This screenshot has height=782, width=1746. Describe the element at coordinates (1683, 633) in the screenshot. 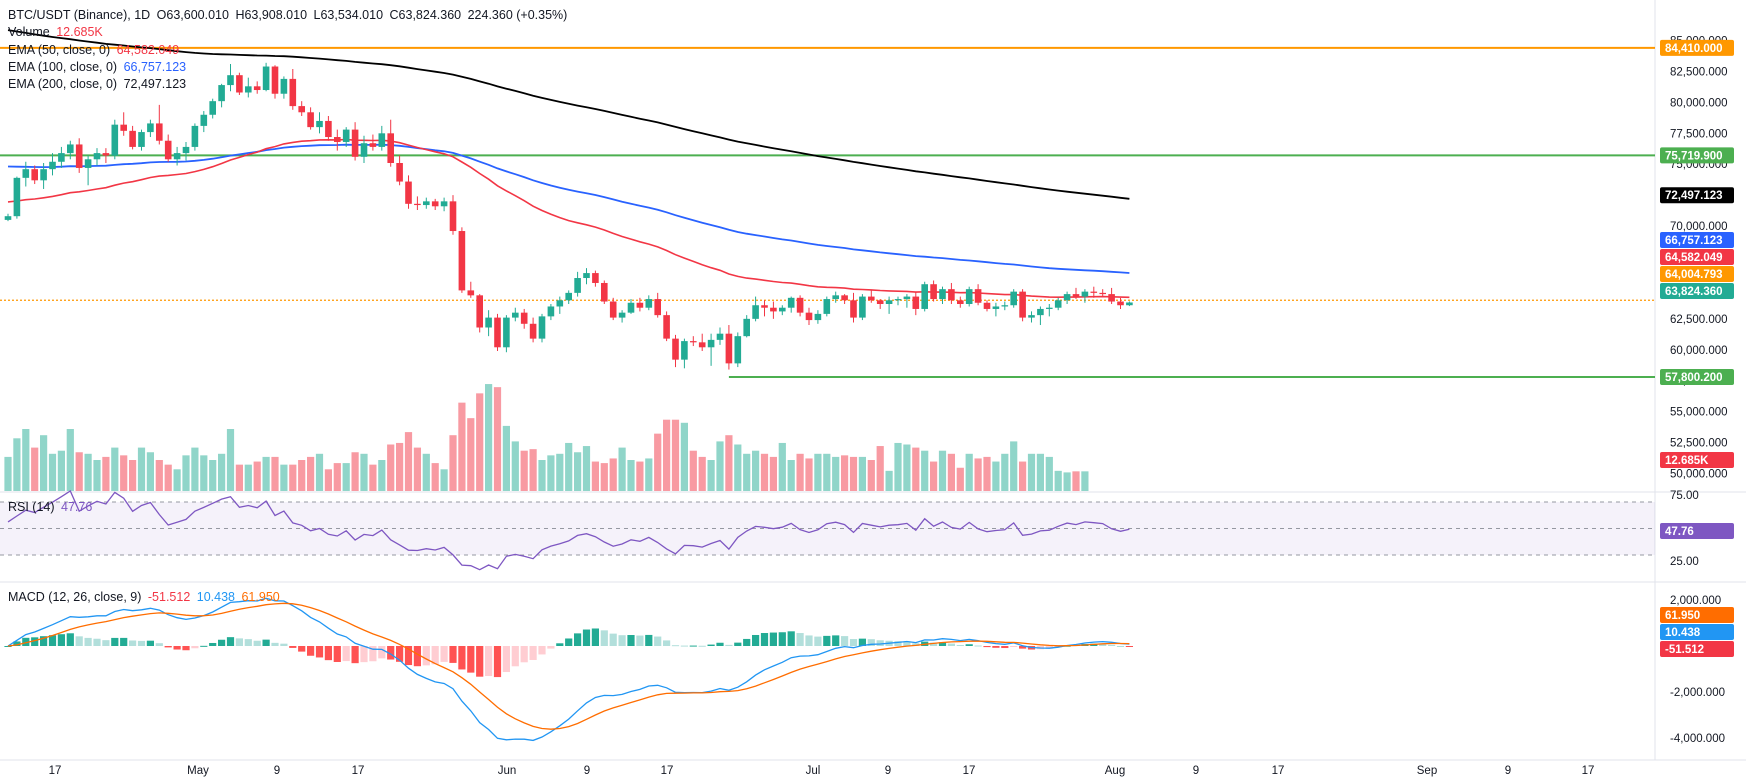

I see `macd-marker-label: 10.438` at that location.